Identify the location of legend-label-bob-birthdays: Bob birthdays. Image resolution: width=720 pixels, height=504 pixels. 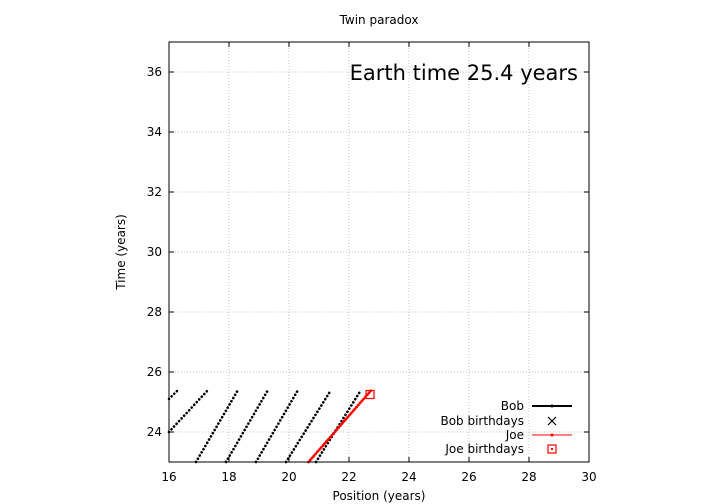
(482, 421).